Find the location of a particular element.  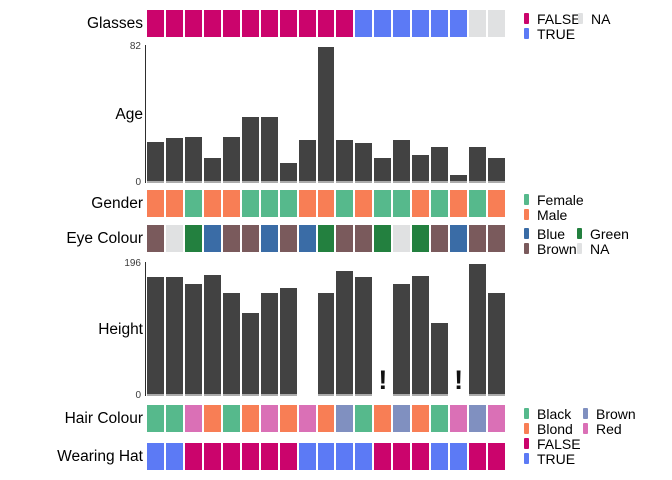

legend-label: Red is located at coordinates (609, 428).